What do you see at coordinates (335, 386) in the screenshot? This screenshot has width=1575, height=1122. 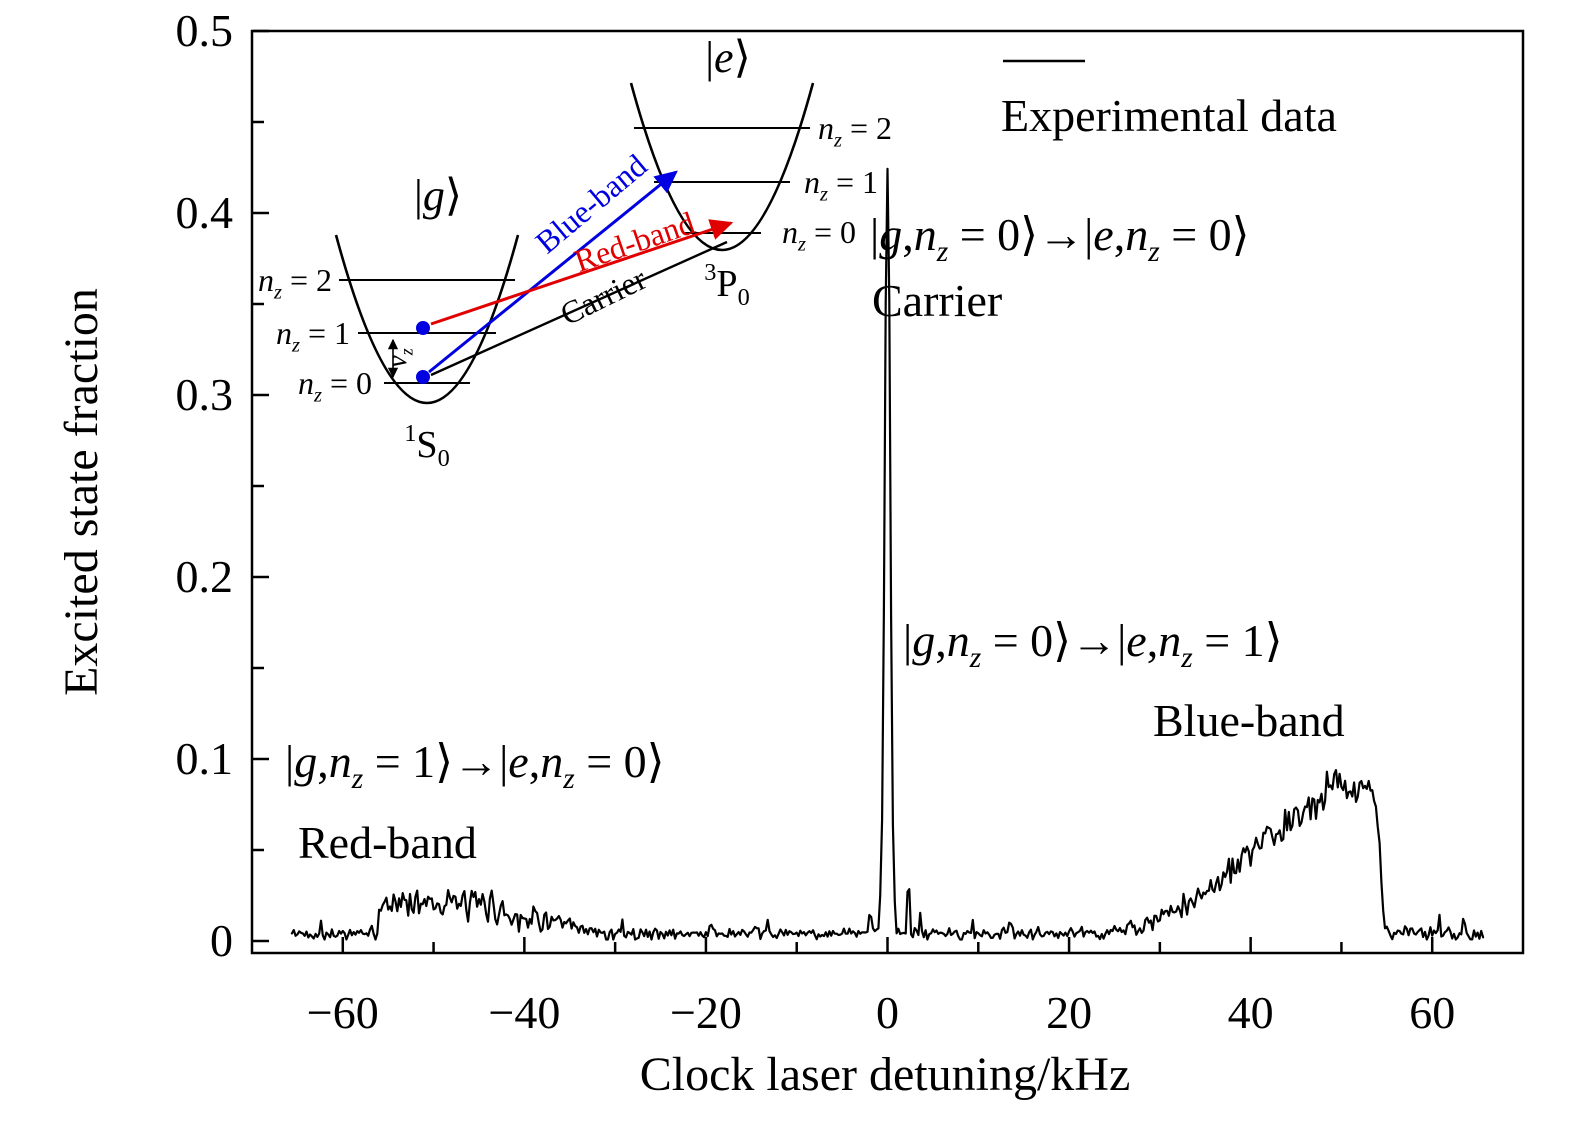 I see `ground-level-label-nz0: nz = 0` at bounding box center [335, 386].